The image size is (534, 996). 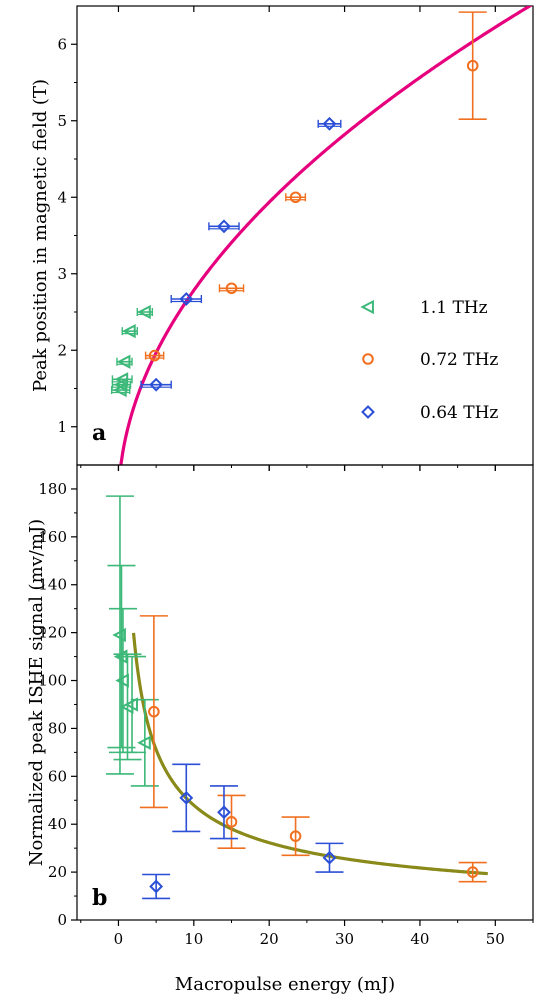 I want to click on y-tick-label: 60, so click(x=57, y=776).